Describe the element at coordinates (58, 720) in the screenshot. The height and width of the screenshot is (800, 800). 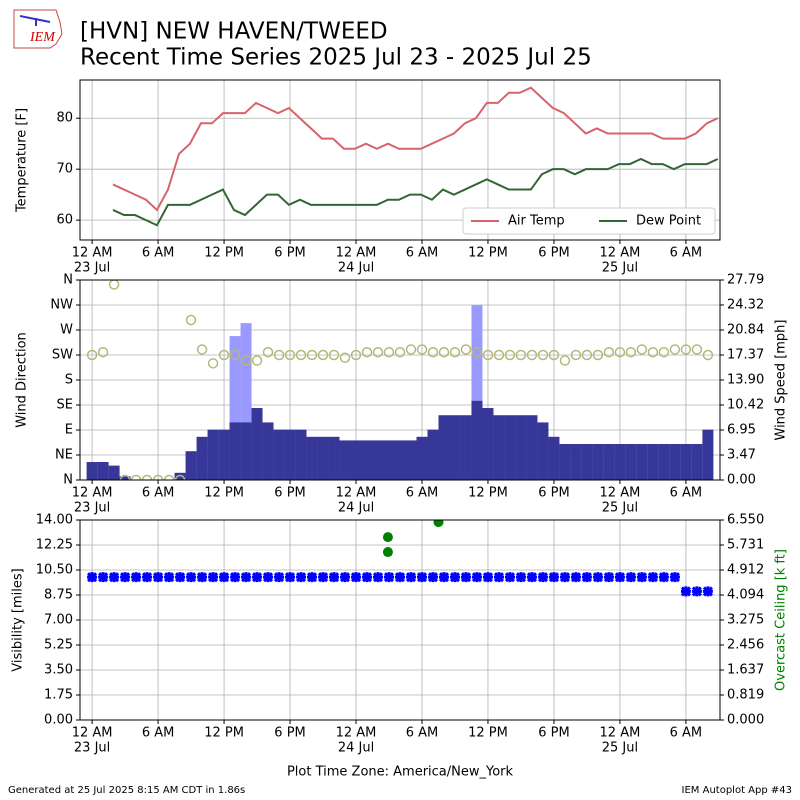
I see `y-tick-label: 0.00` at that location.